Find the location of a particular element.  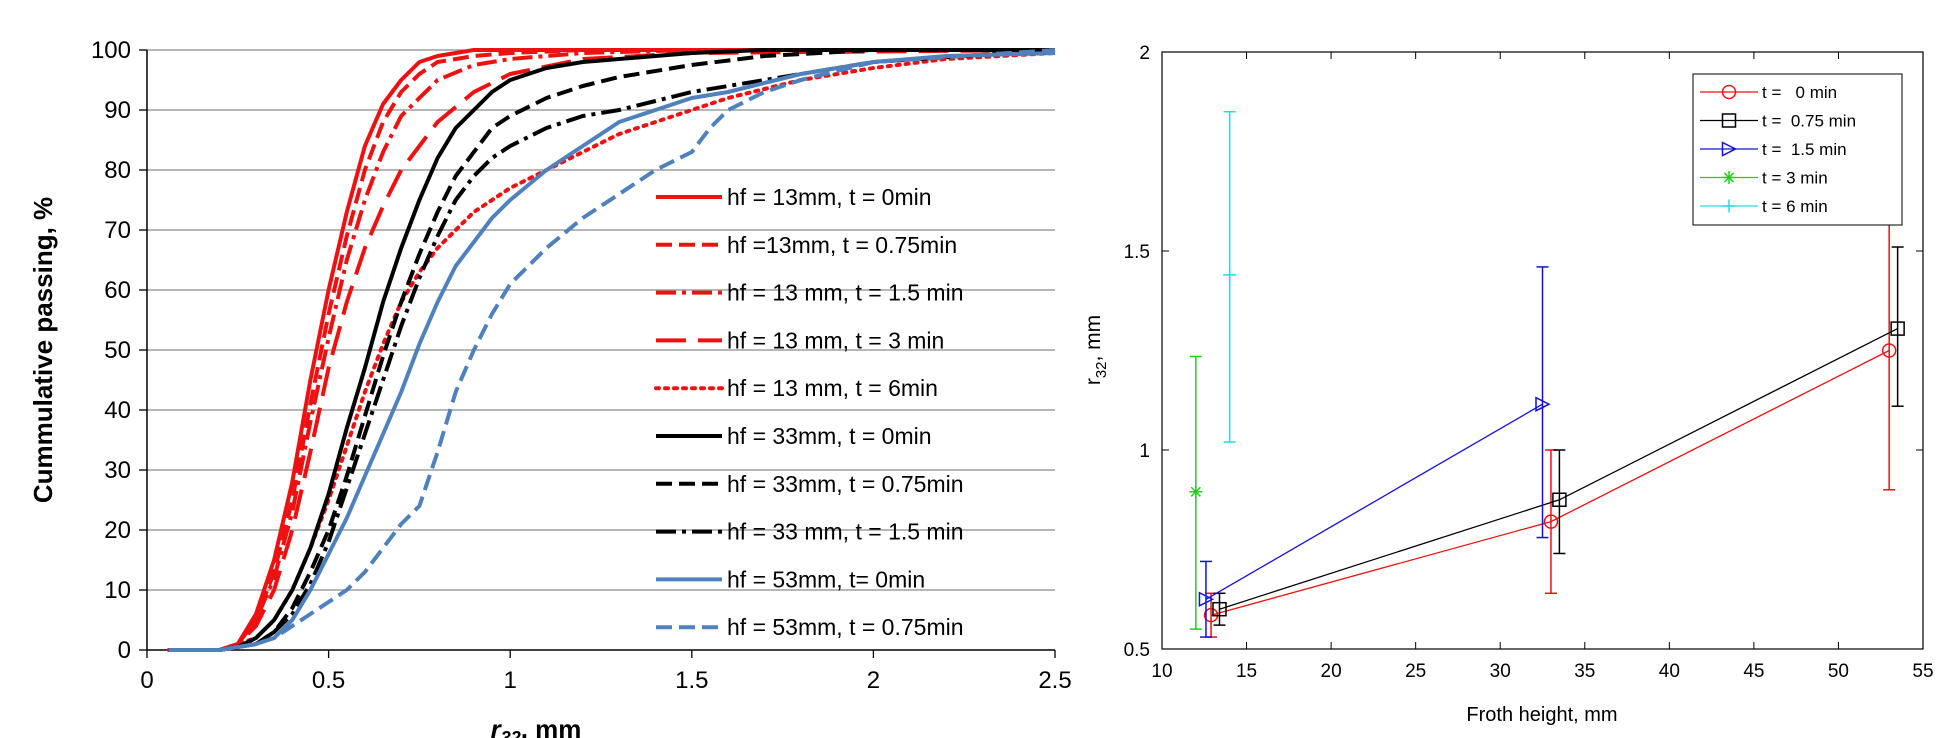

right-y-tick-label: 1.5 is located at coordinates (1137, 252).